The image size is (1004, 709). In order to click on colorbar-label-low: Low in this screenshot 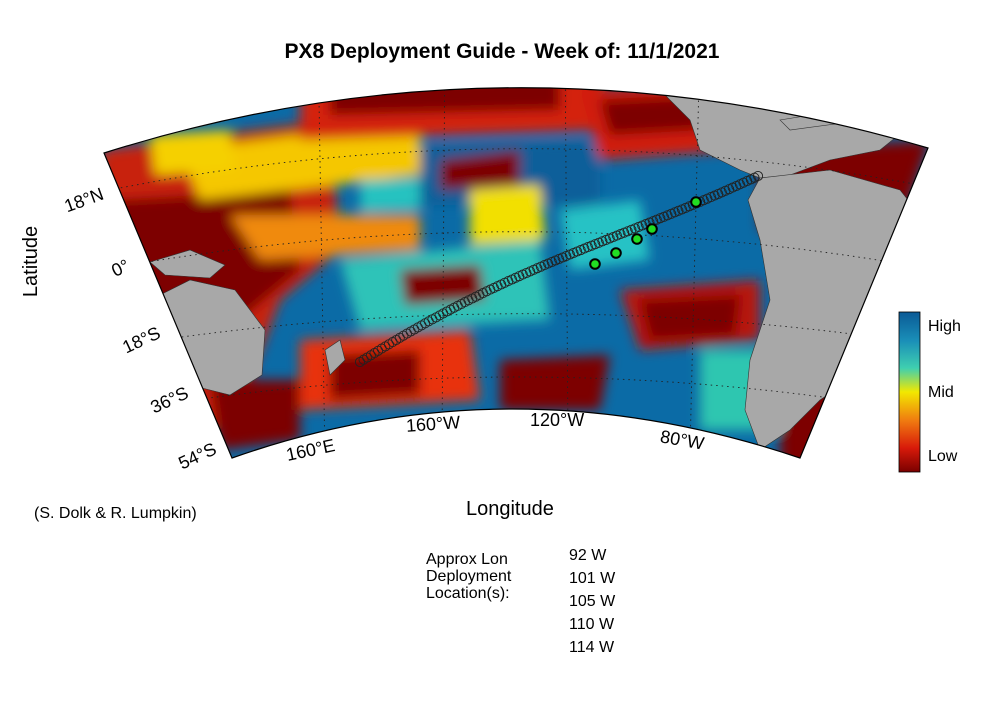, I will do `click(943, 456)`.